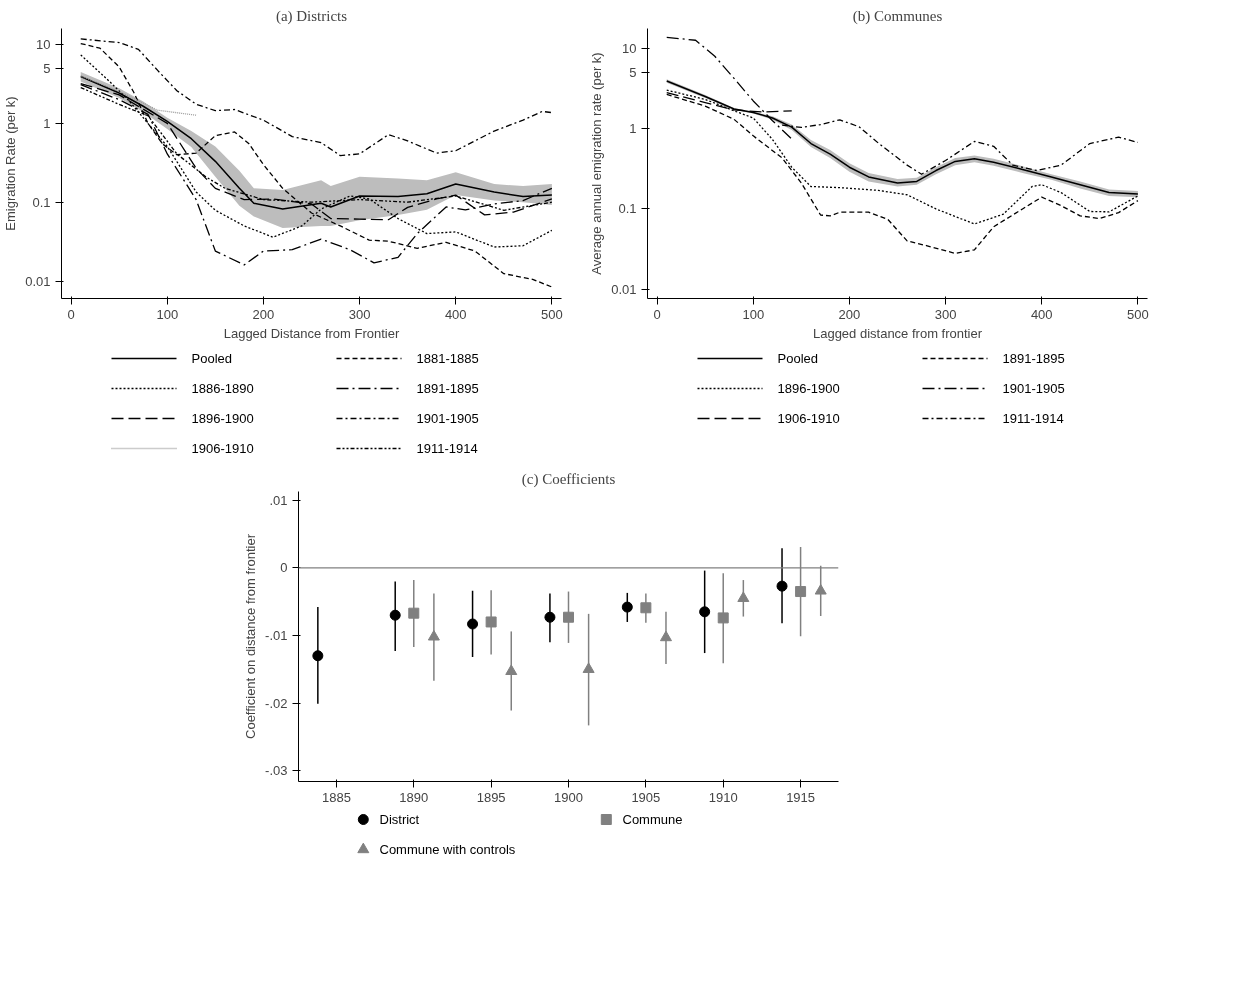 This screenshot has width=1233, height=1008. What do you see at coordinates (568, 479) in the screenshot?
I see `chart-title: (c) Coefficients` at bounding box center [568, 479].